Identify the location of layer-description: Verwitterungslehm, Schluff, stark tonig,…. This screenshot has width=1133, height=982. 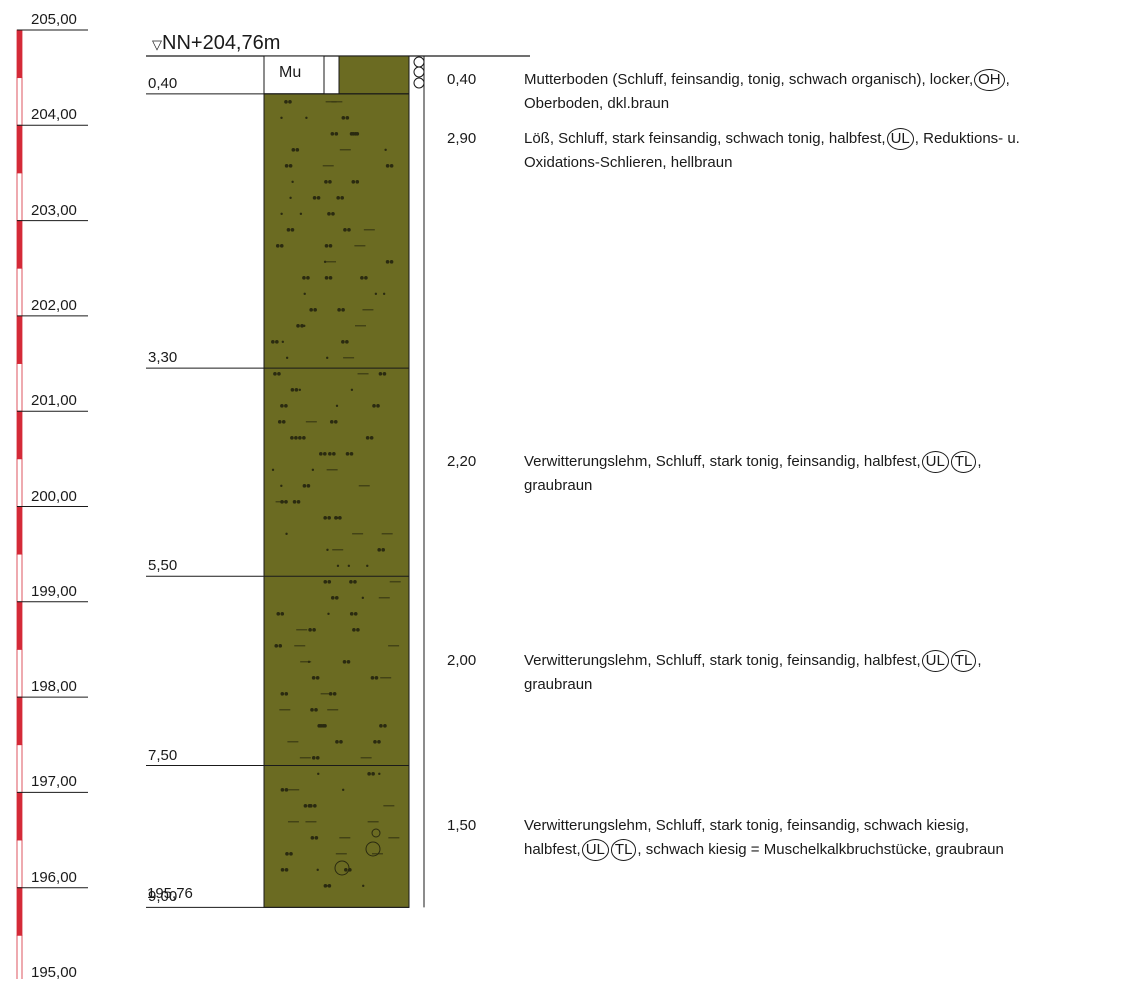
(752, 474).